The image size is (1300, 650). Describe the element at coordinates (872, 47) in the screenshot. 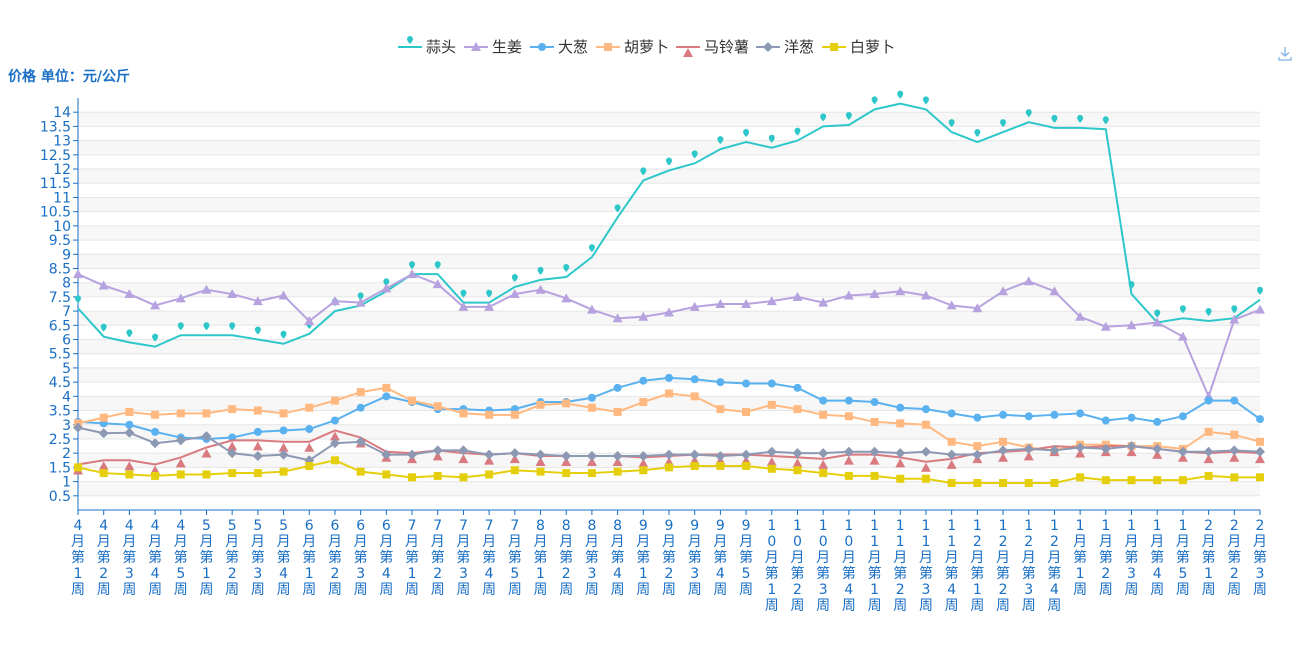

I see `legend-label: 白萝卜` at that location.